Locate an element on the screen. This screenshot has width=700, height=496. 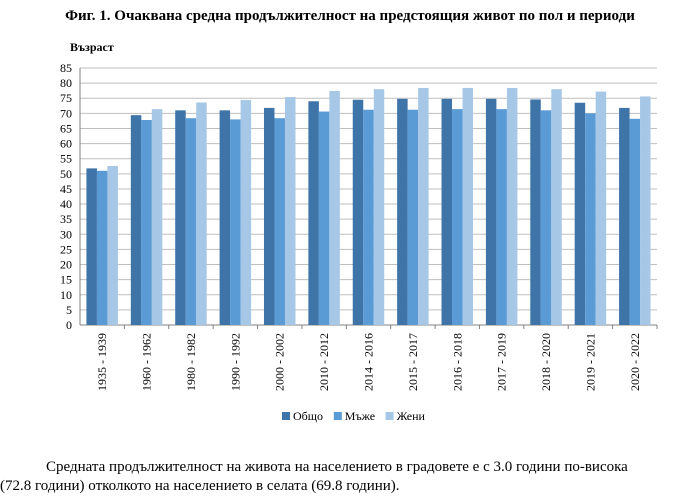
legend-label: Общо is located at coordinates (308, 416).